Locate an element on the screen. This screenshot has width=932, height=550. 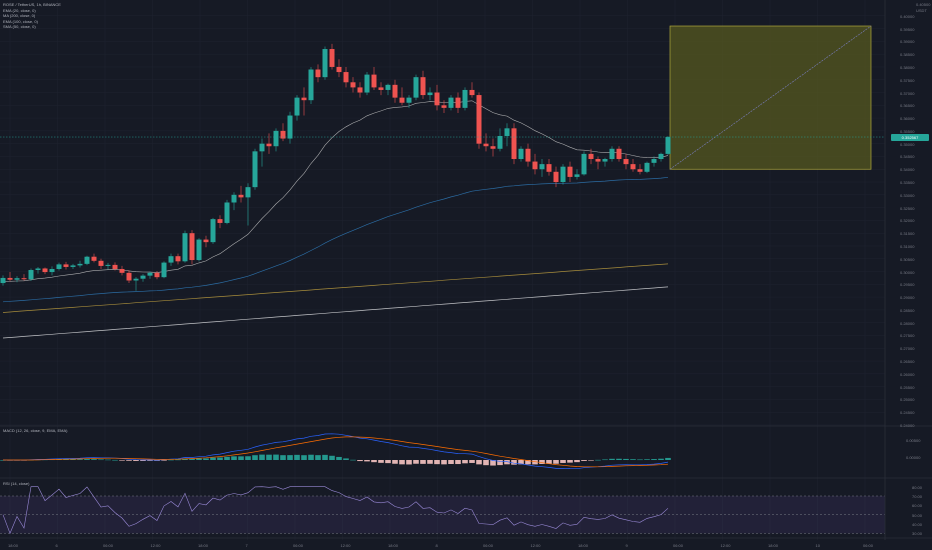
price-tick: 0.29000 is located at coordinates (907, 298).